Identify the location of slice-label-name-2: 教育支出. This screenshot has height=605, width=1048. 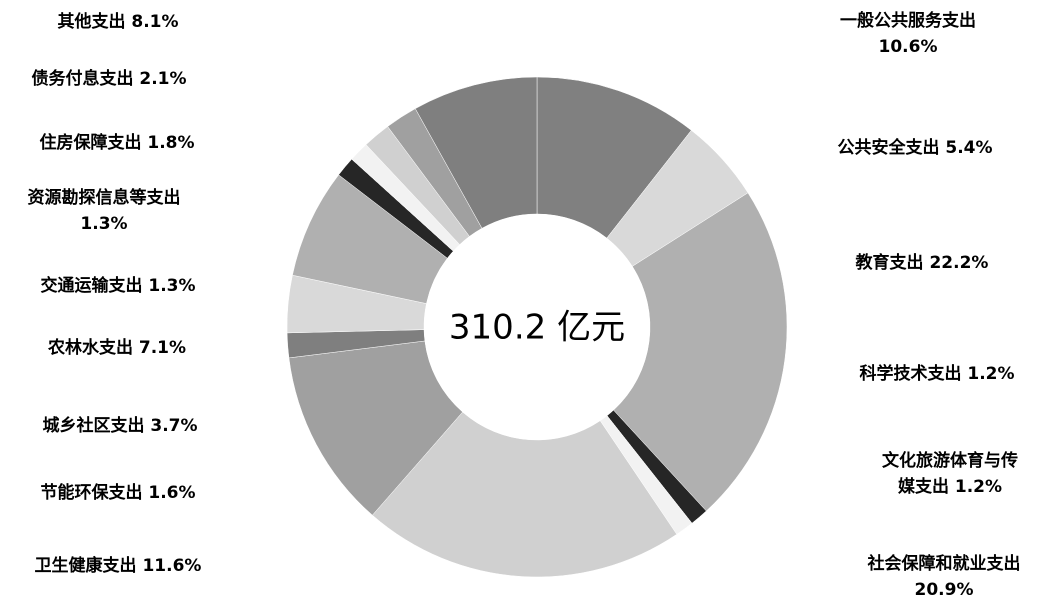
(889, 262).